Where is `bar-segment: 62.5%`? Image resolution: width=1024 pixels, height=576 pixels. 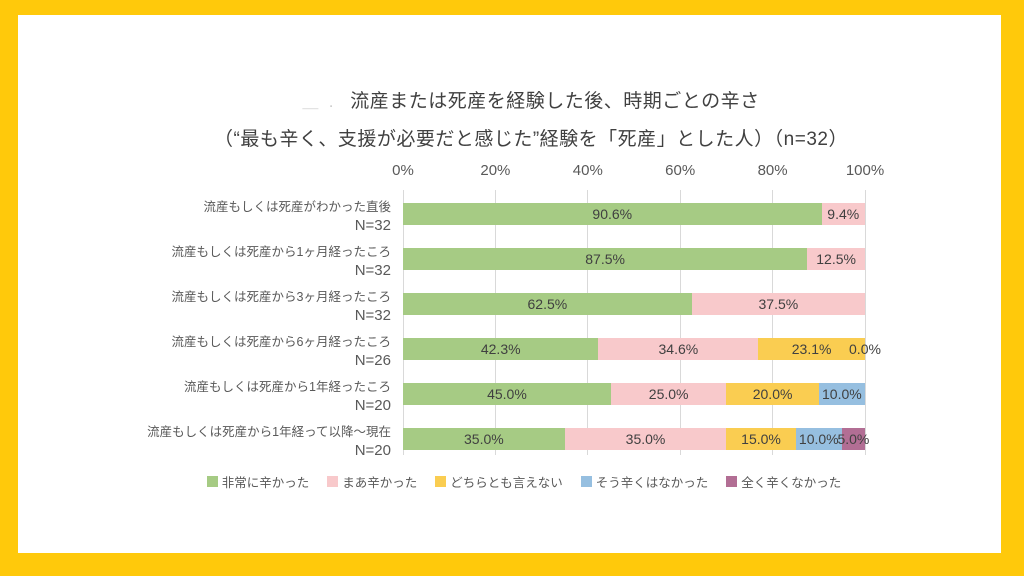
bar-segment: 62.5% is located at coordinates (547, 304).